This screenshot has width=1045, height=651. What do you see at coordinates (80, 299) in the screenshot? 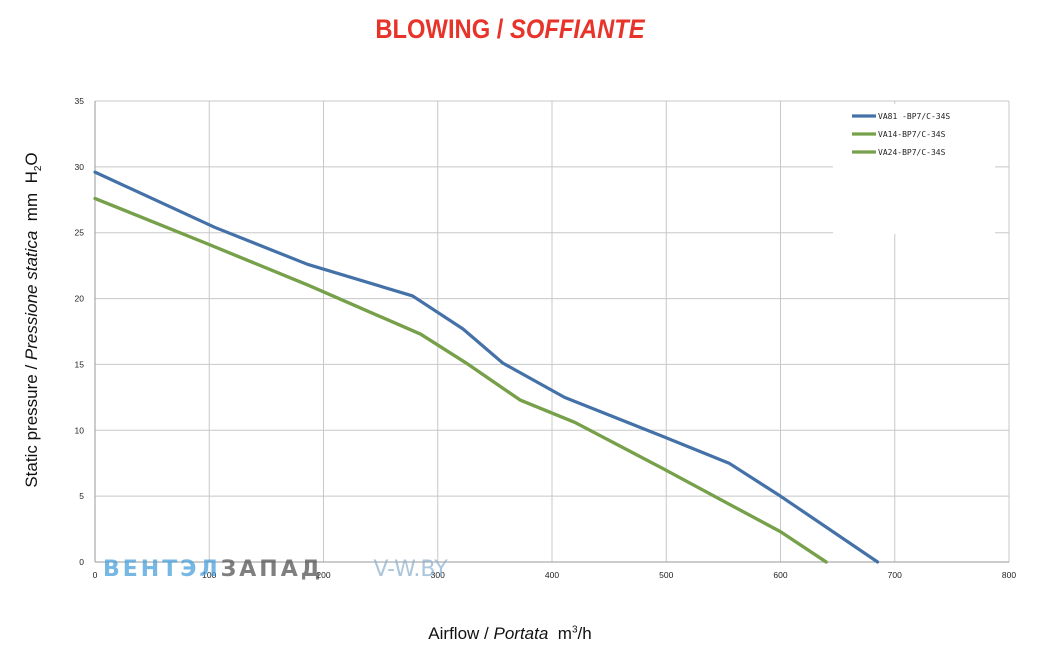
I see `y-tick-label: 20` at bounding box center [80, 299].